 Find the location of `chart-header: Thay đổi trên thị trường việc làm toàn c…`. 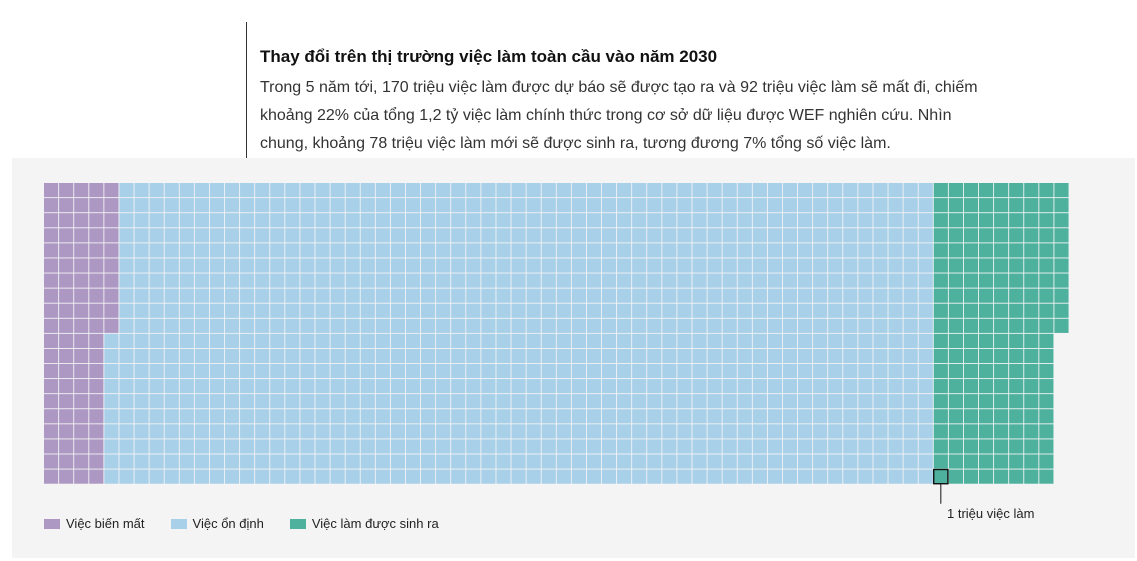

chart-header: Thay đổi trên thị trường việc làm toàn c… is located at coordinates (680, 102).